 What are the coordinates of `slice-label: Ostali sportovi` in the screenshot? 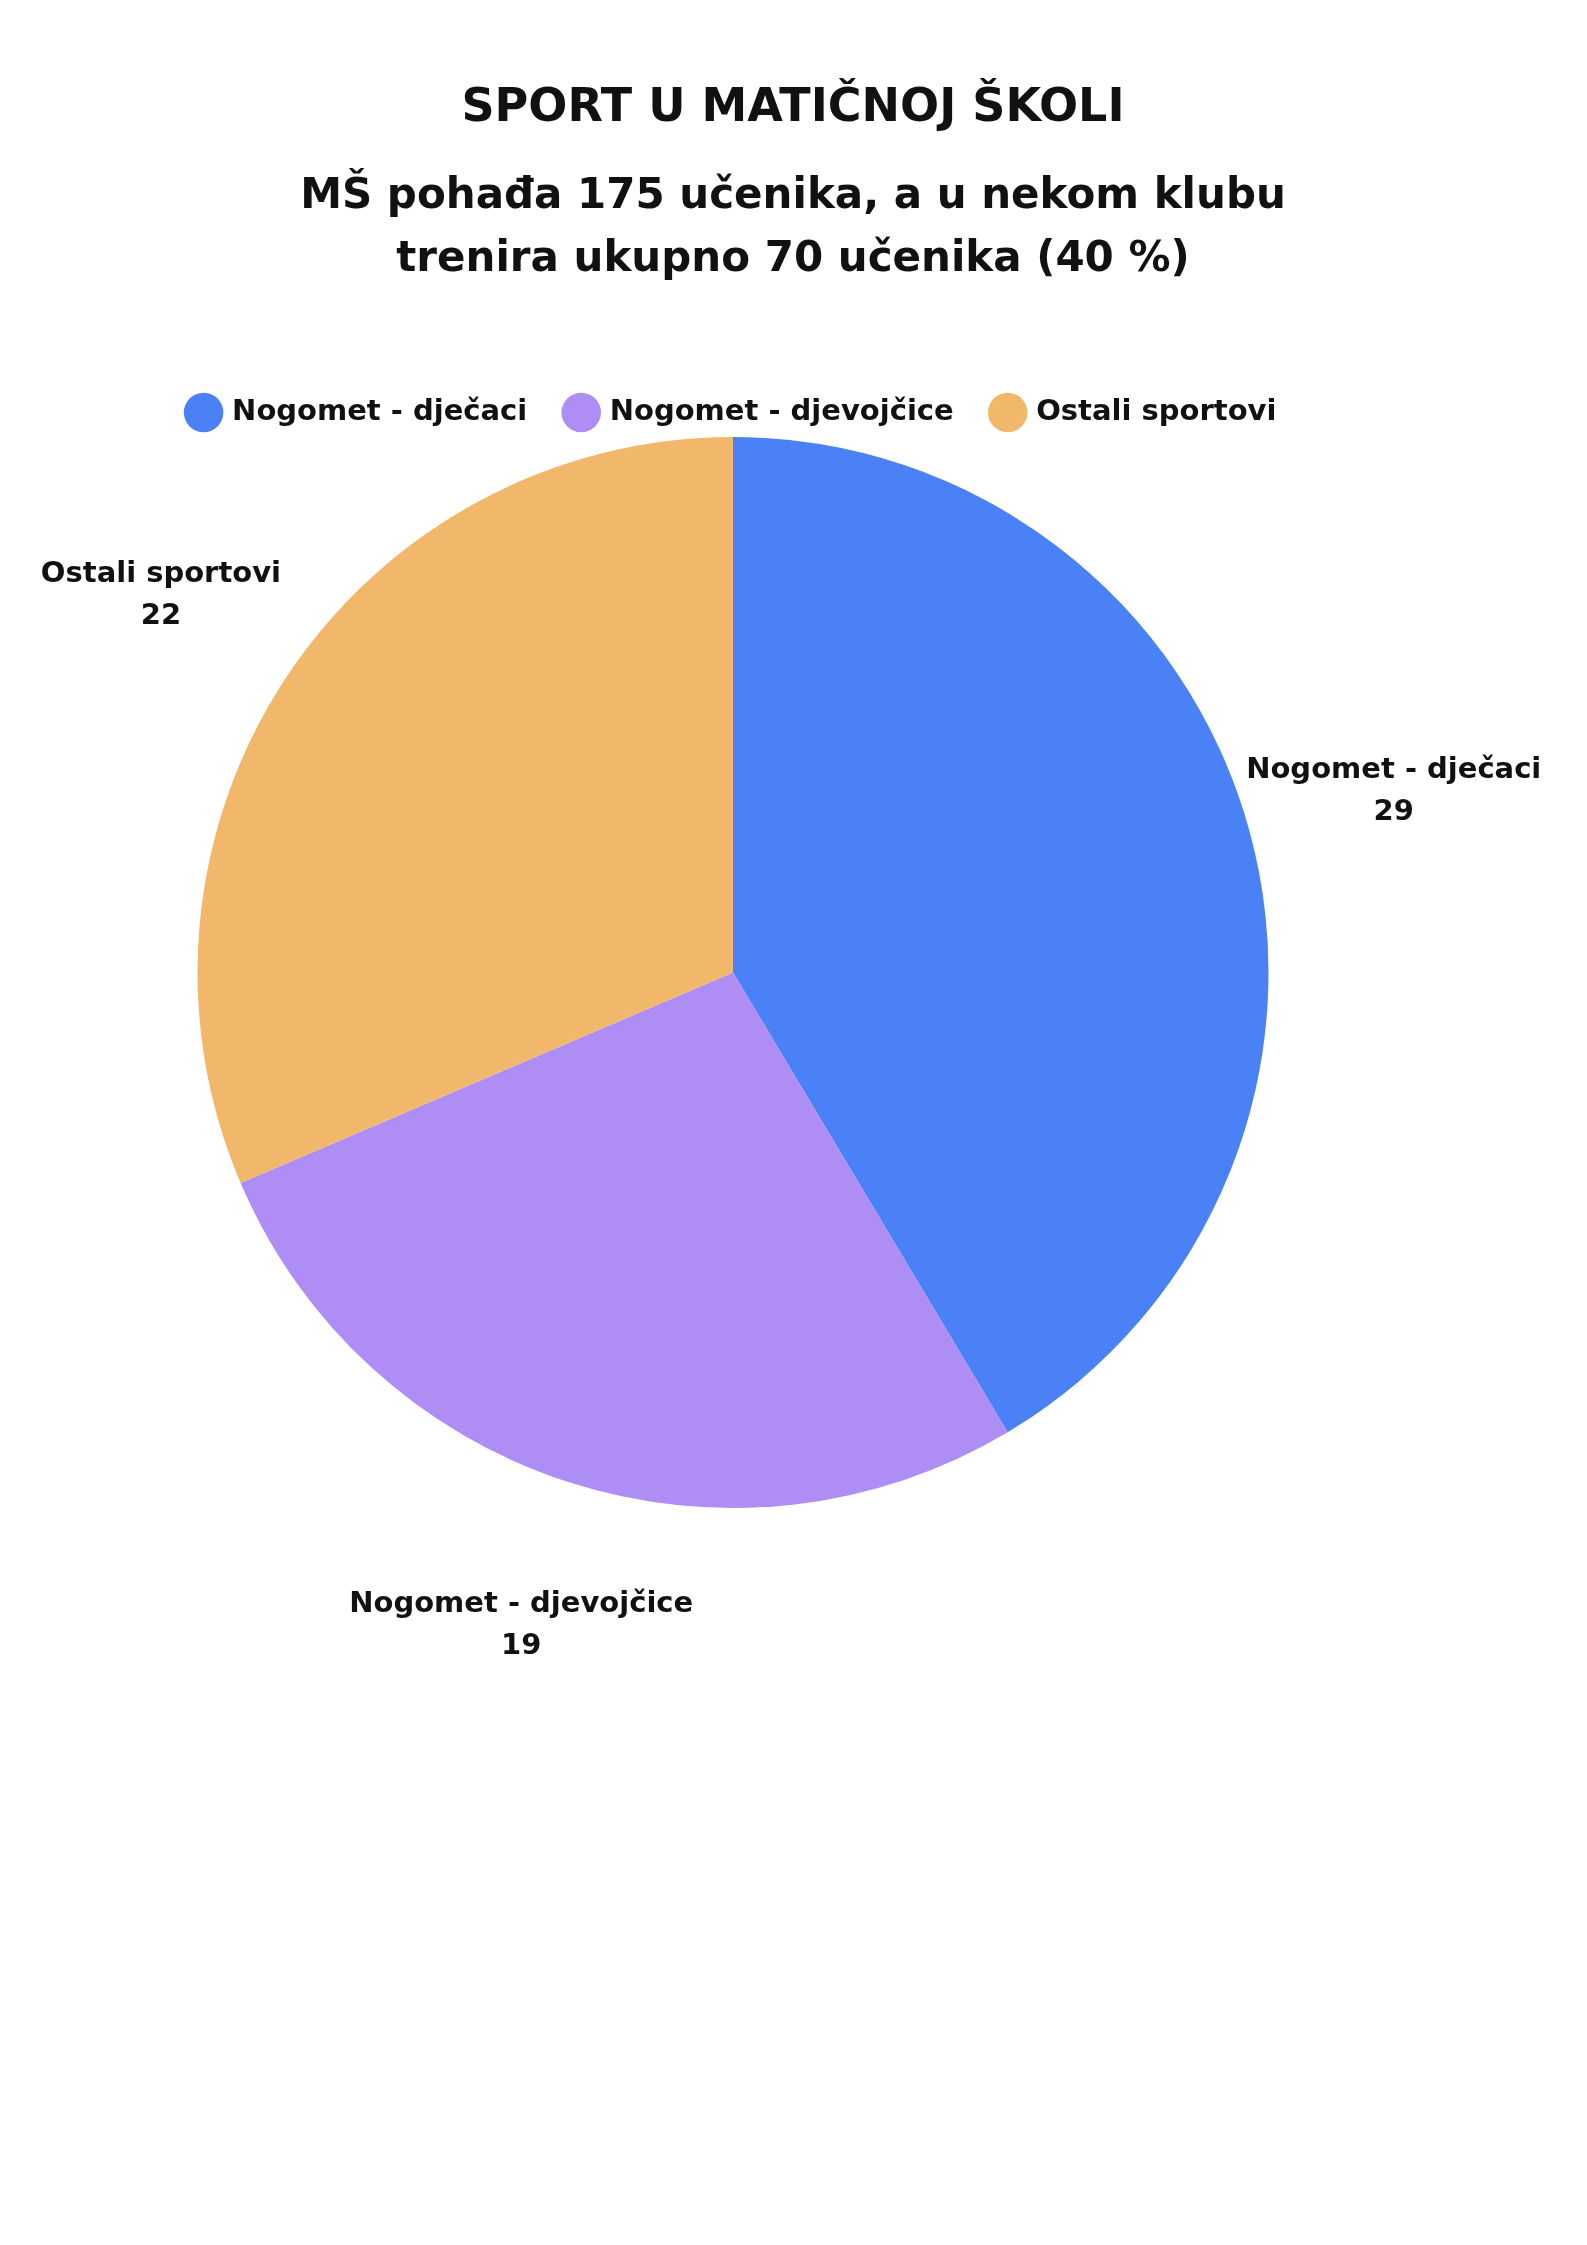 It's located at (161, 572).